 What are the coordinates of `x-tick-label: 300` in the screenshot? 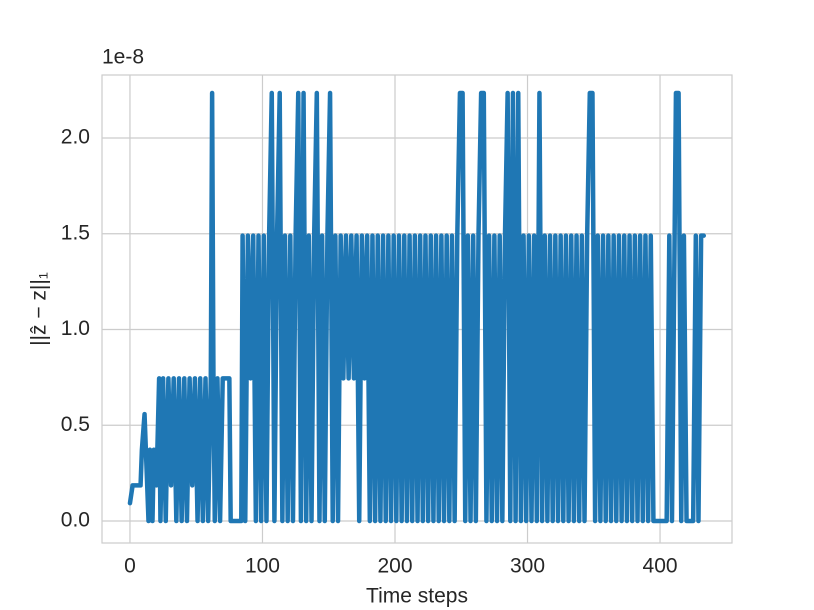 It's located at (527, 566).